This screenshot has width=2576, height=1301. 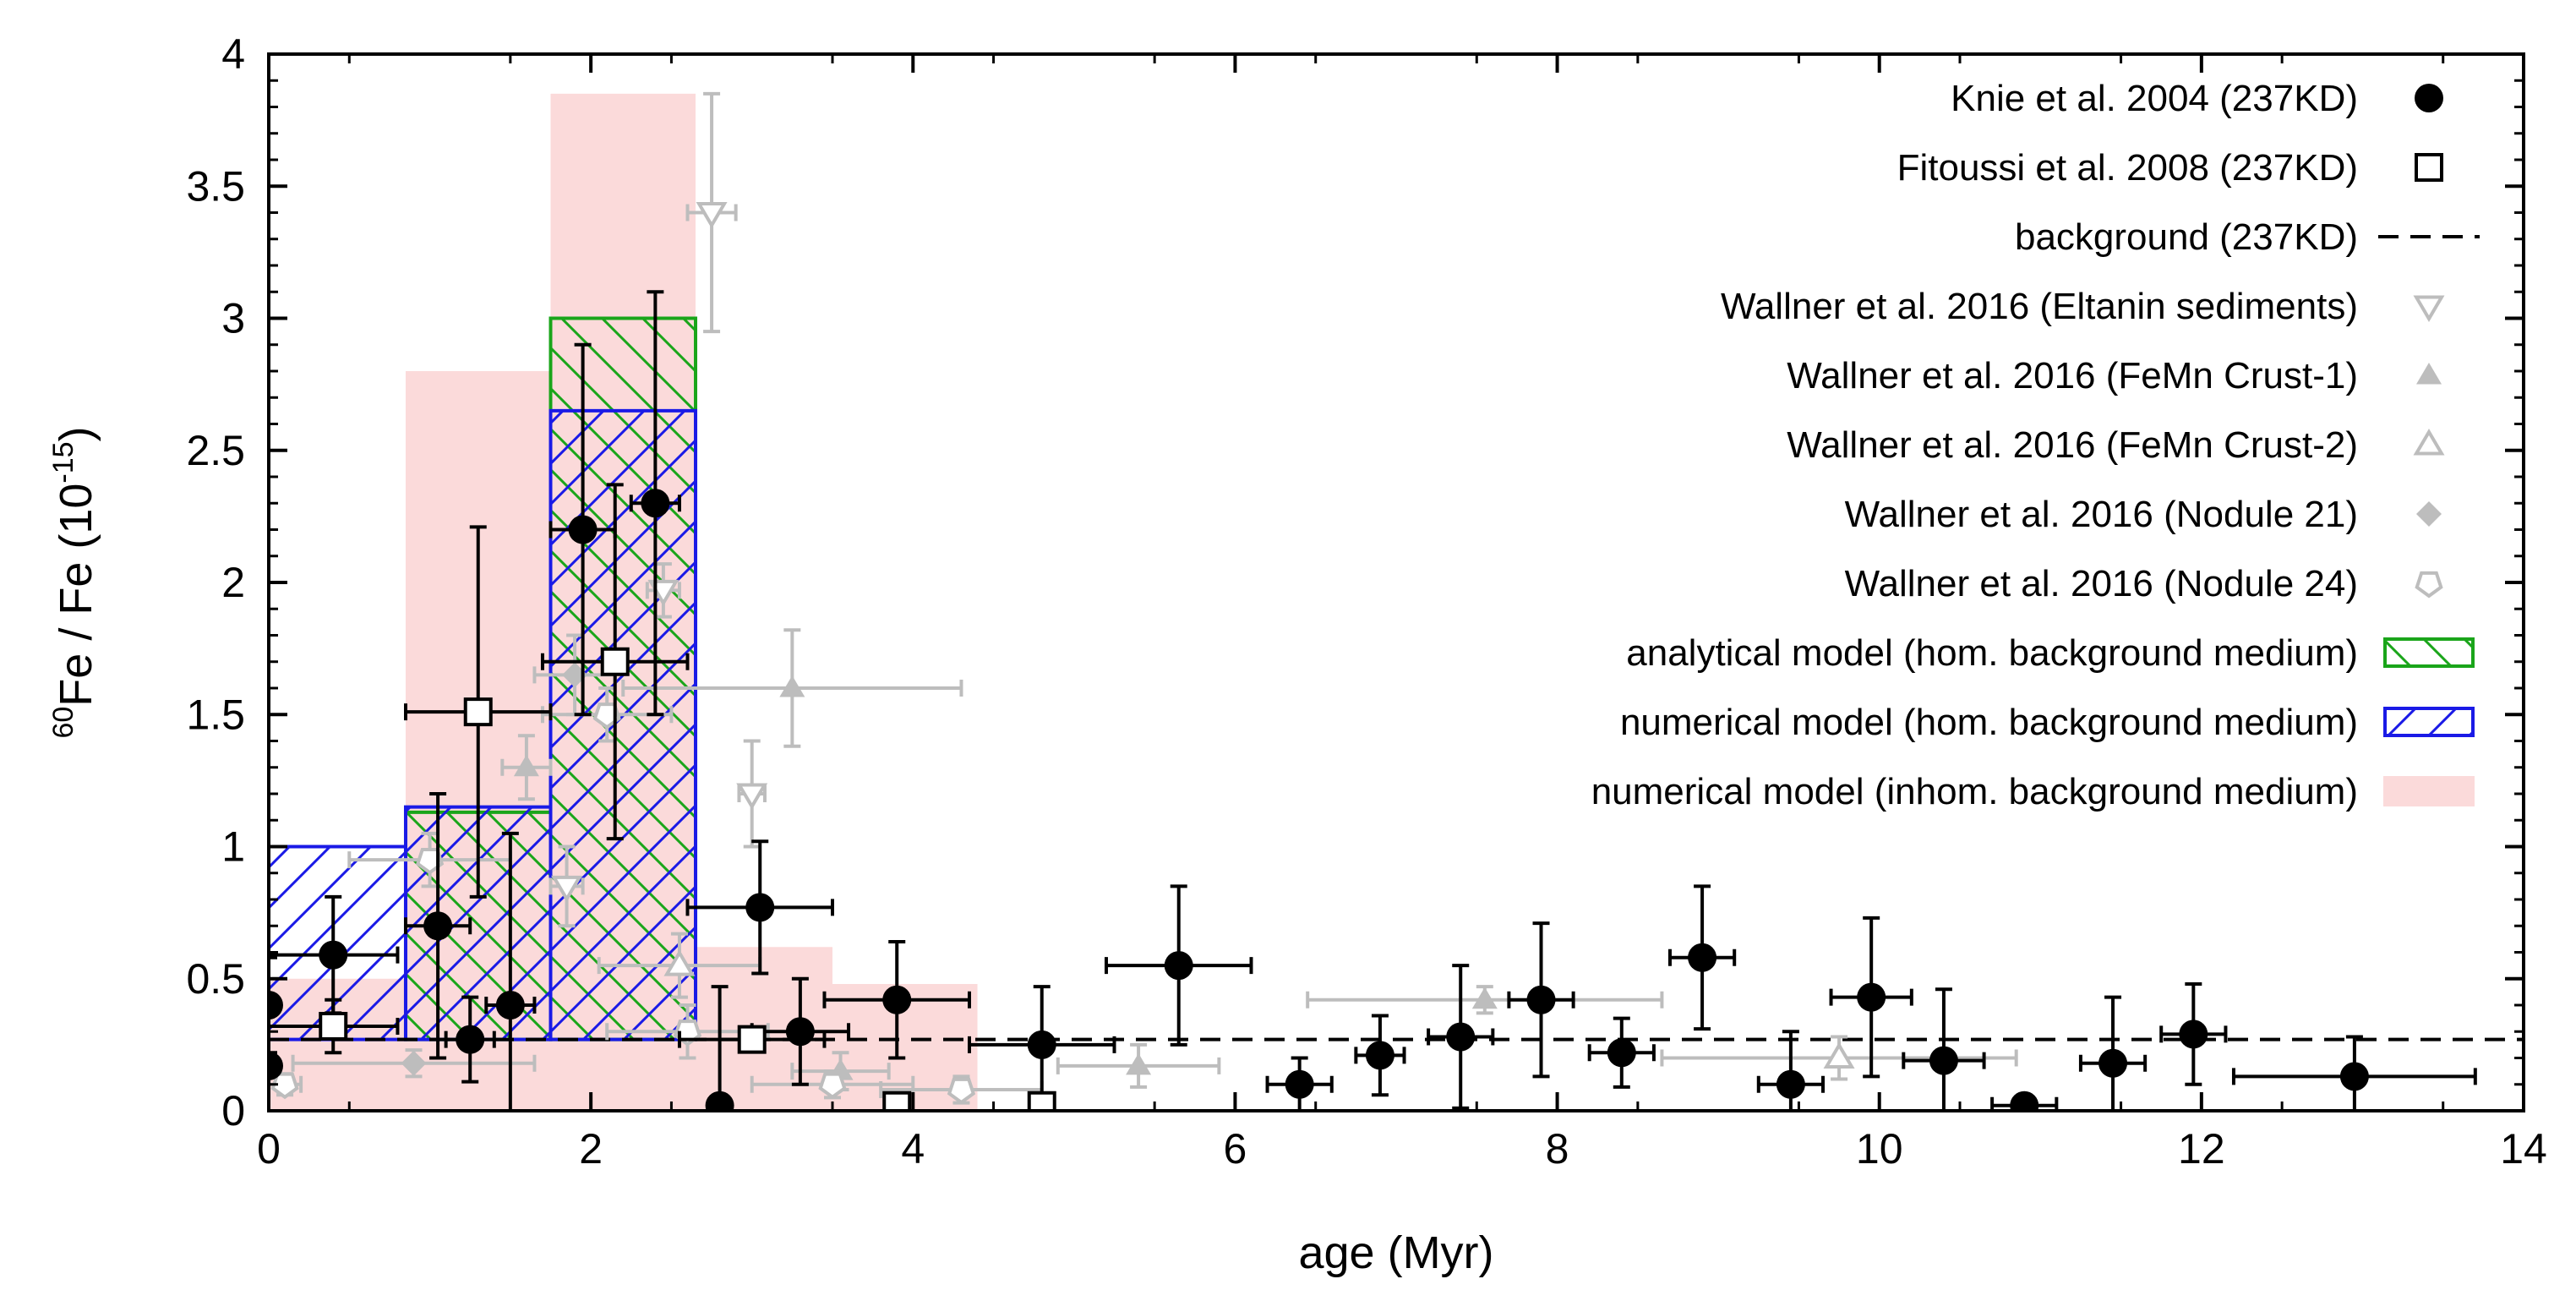 What do you see at coordinates (913, 1149) in the screenshot?
I see `x-tick-label: 4` at bounding box center [913, 1149].